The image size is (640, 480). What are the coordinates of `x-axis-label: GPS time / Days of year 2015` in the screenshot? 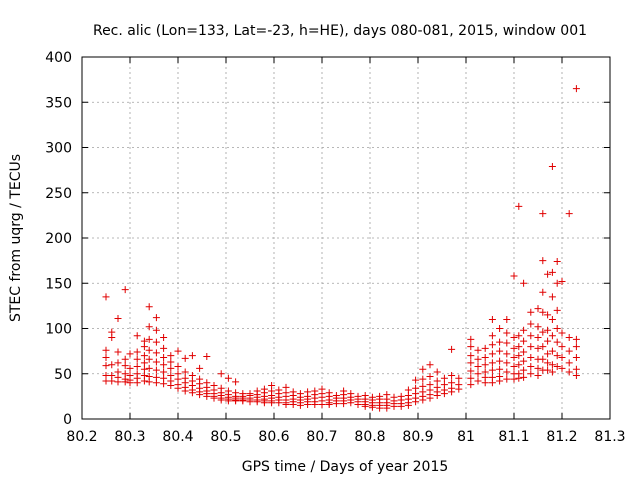 It's located at (345, 467).